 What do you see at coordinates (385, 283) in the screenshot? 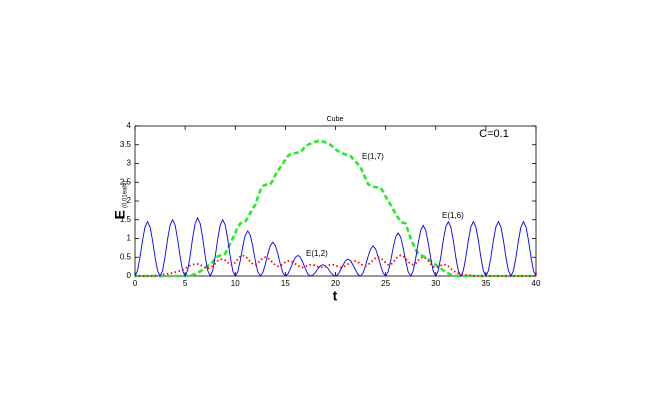
I see `x-tick-label: 25` at bounding box center [385, 283].